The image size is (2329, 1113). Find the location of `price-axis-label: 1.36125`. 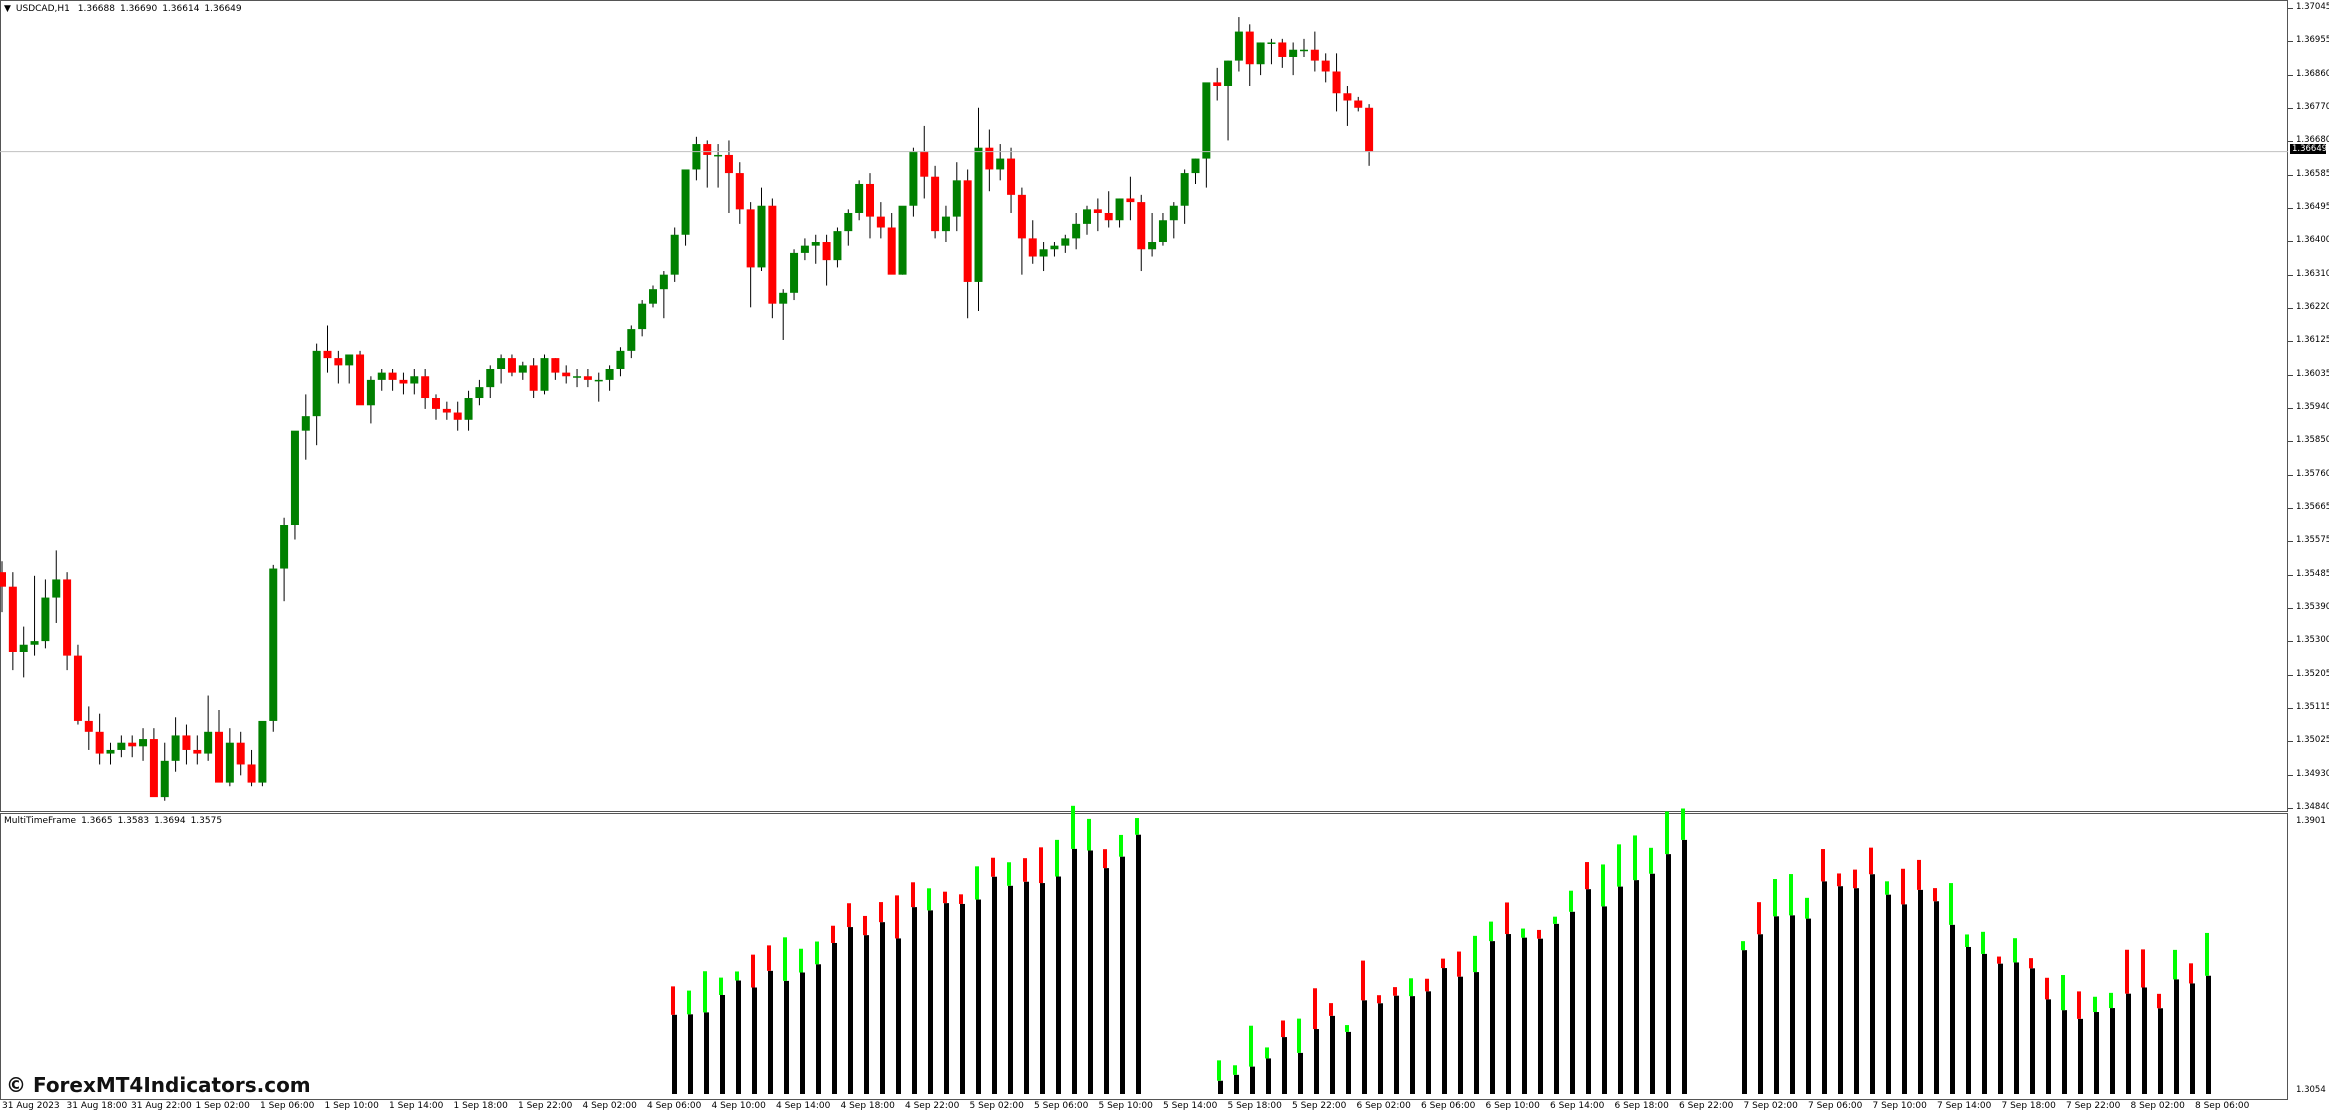

price-axis-label: 1.36125 is located at coordinates (2312, 340).